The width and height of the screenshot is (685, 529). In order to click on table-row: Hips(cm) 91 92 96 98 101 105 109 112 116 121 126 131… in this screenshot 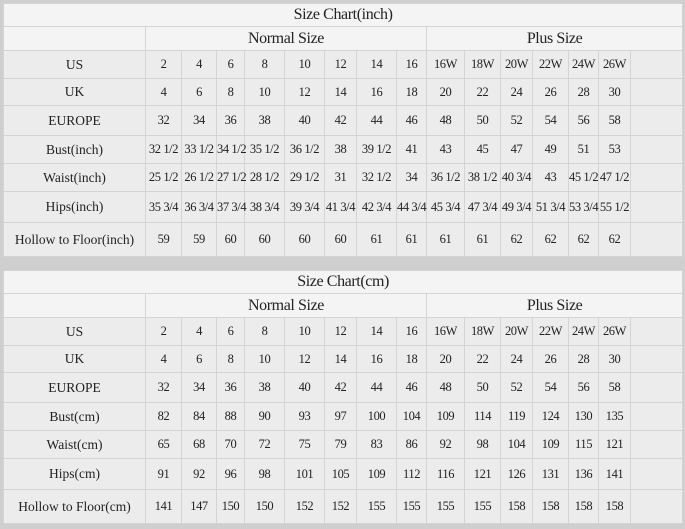, I will do `click(343, 474)`.